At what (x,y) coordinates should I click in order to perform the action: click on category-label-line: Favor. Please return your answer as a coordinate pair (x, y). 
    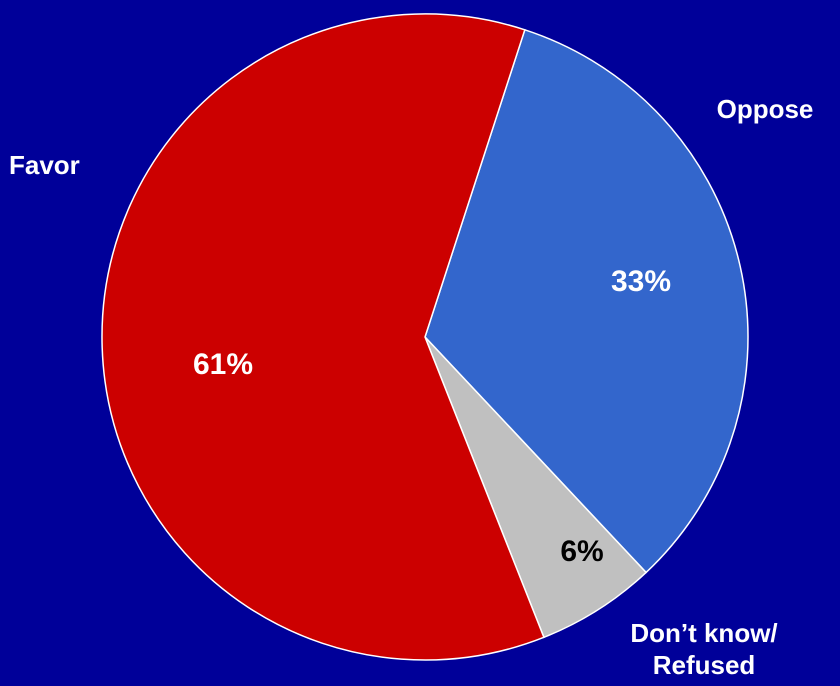
    Looking at the image, I should click on (44, 165).